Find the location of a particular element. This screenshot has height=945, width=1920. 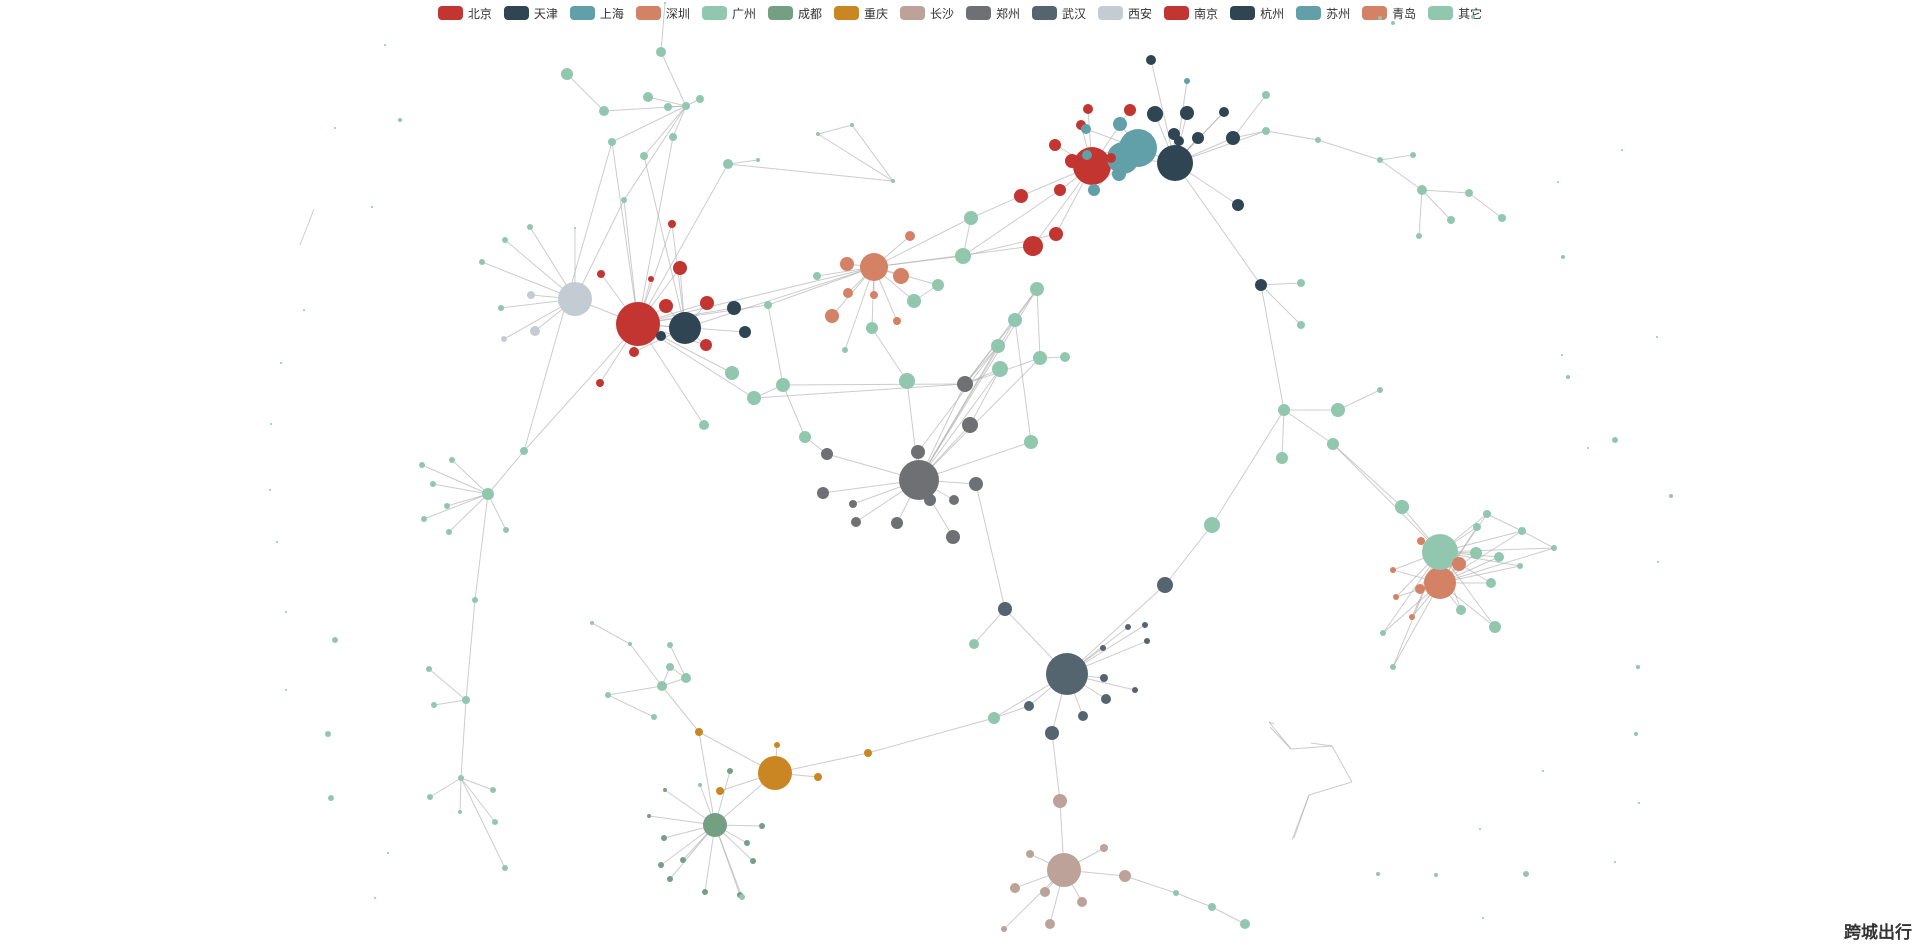

legend-item: 深圳 is located at coordinates (662, 13).